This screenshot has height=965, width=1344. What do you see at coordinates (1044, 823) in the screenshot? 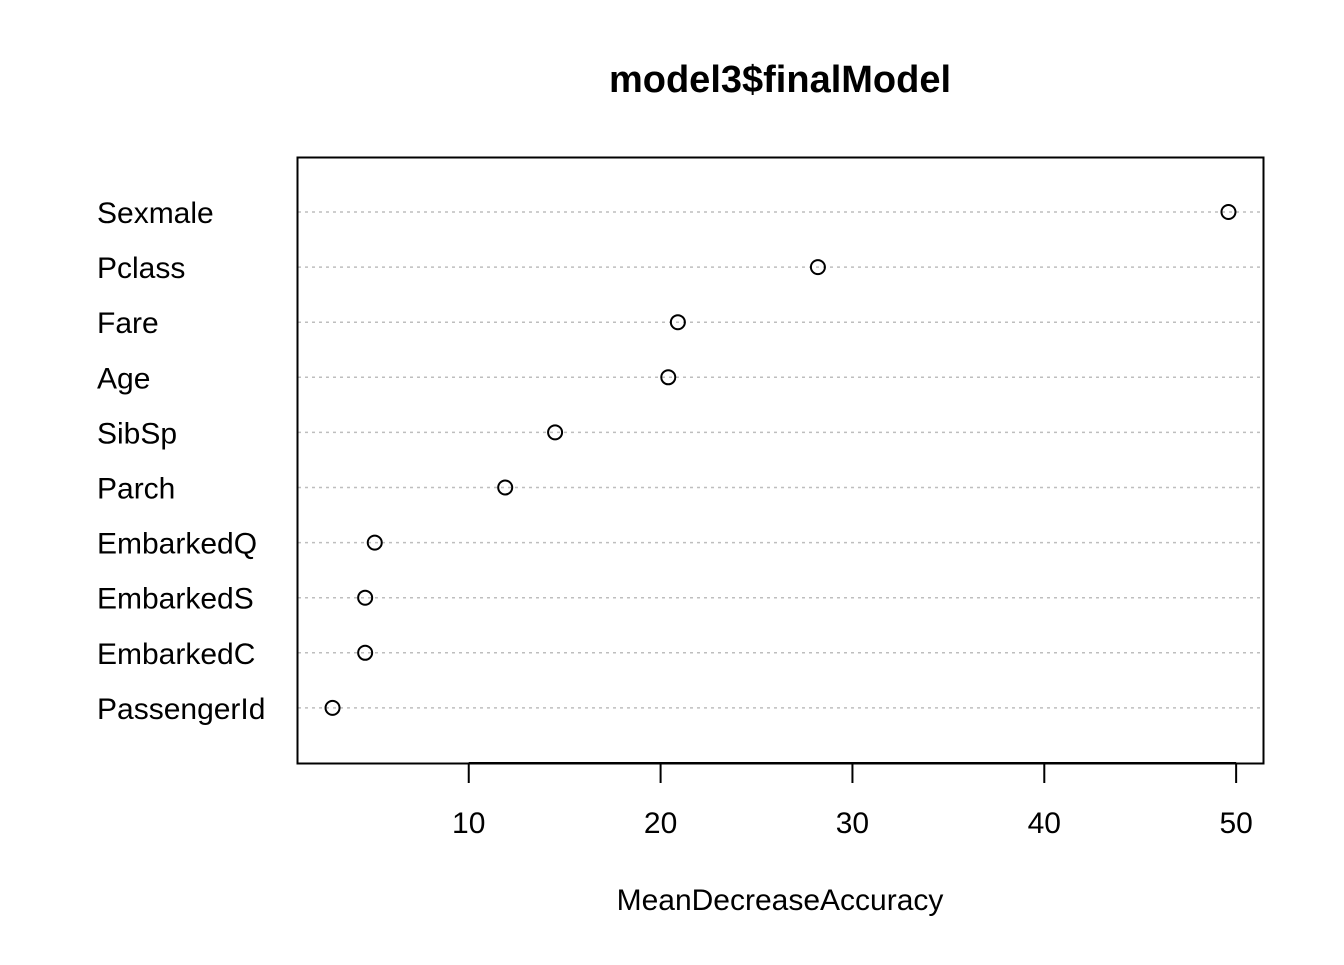
I see `x-tick-label: 40` at bounding box center [1044, 823].